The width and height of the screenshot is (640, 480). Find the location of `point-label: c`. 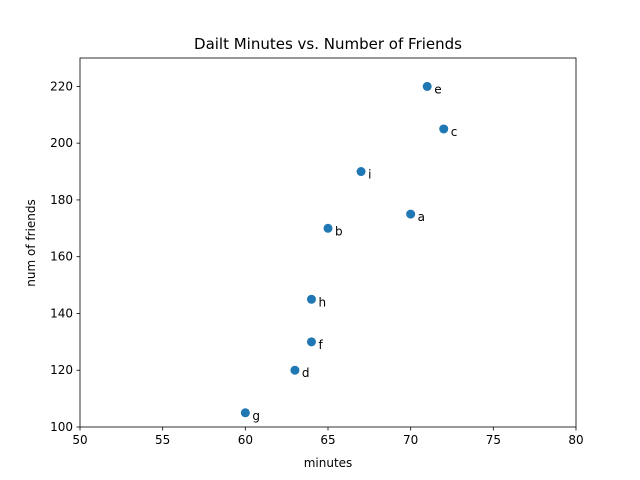

point-label: c is located at coordinates (454, 132).